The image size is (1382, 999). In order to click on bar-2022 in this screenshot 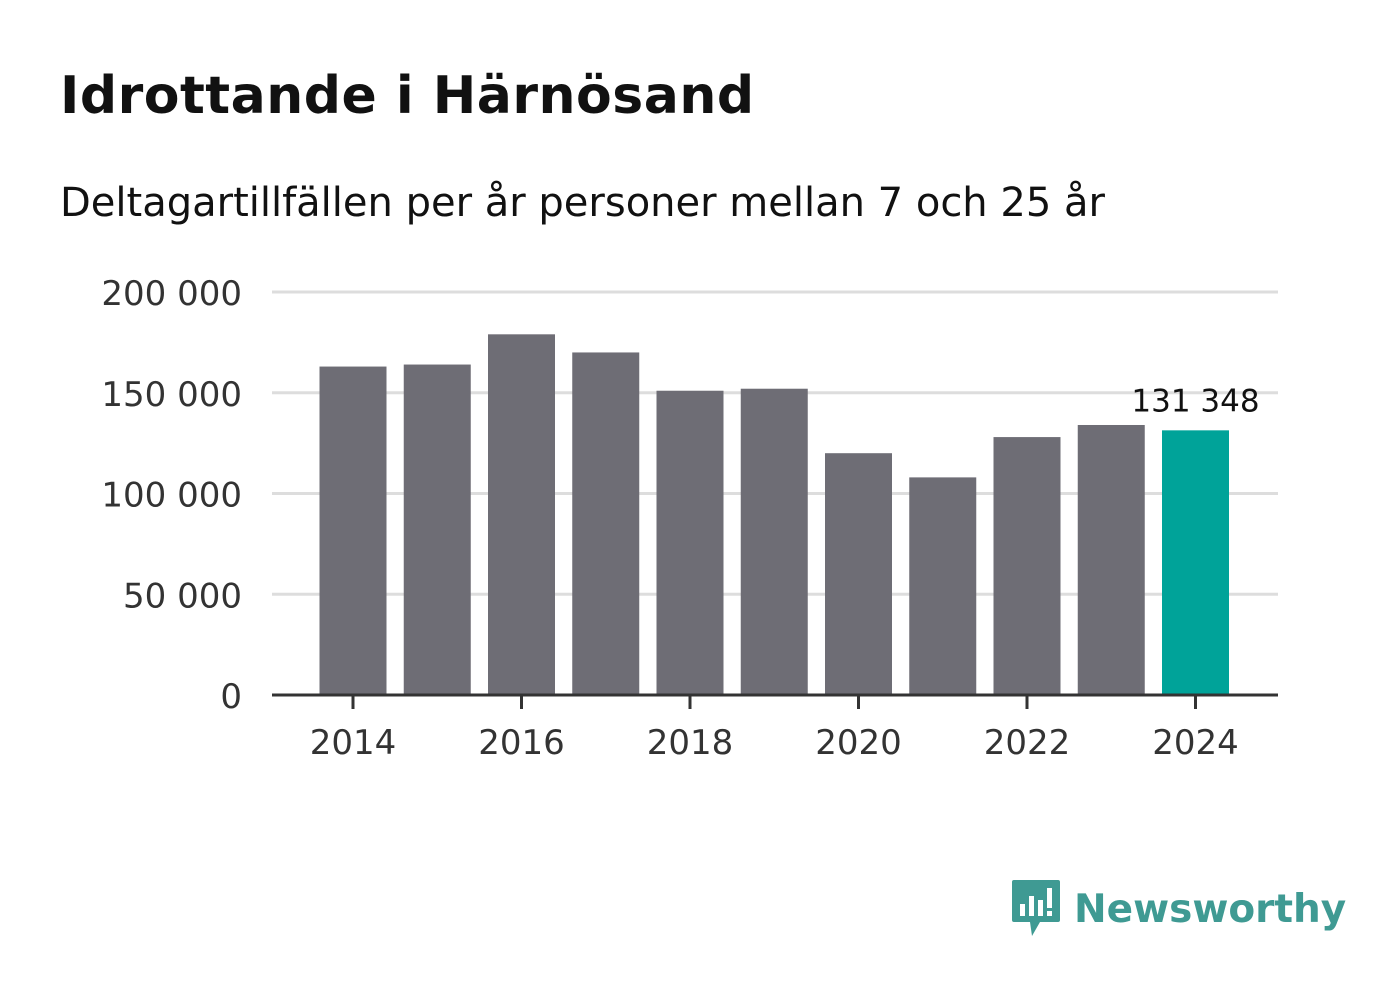, I will do `click(1027, 566)`.